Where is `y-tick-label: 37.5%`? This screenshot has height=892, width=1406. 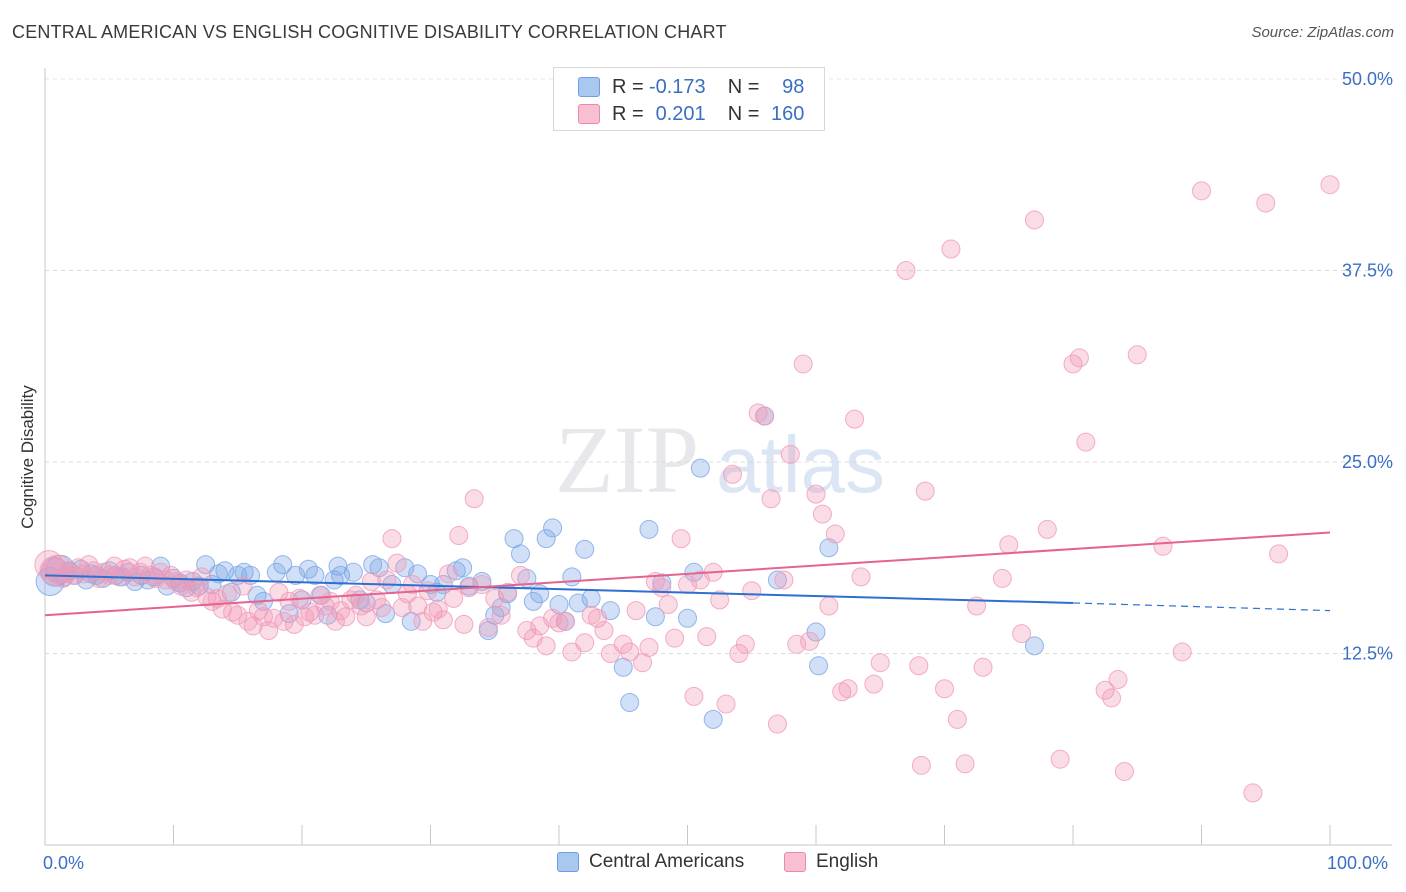 y-tick-label: 37.5% is located at coordinates (1367, 271).